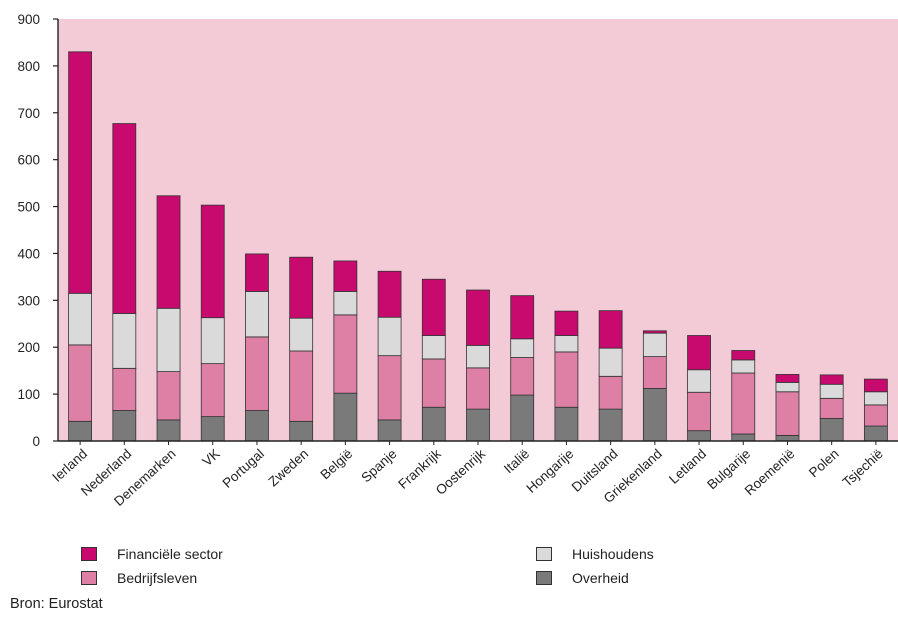 Image resolution: width=898 pixels, height=619 pixels. I want to click on y-tick-label-300: 300, so click(28, 300).